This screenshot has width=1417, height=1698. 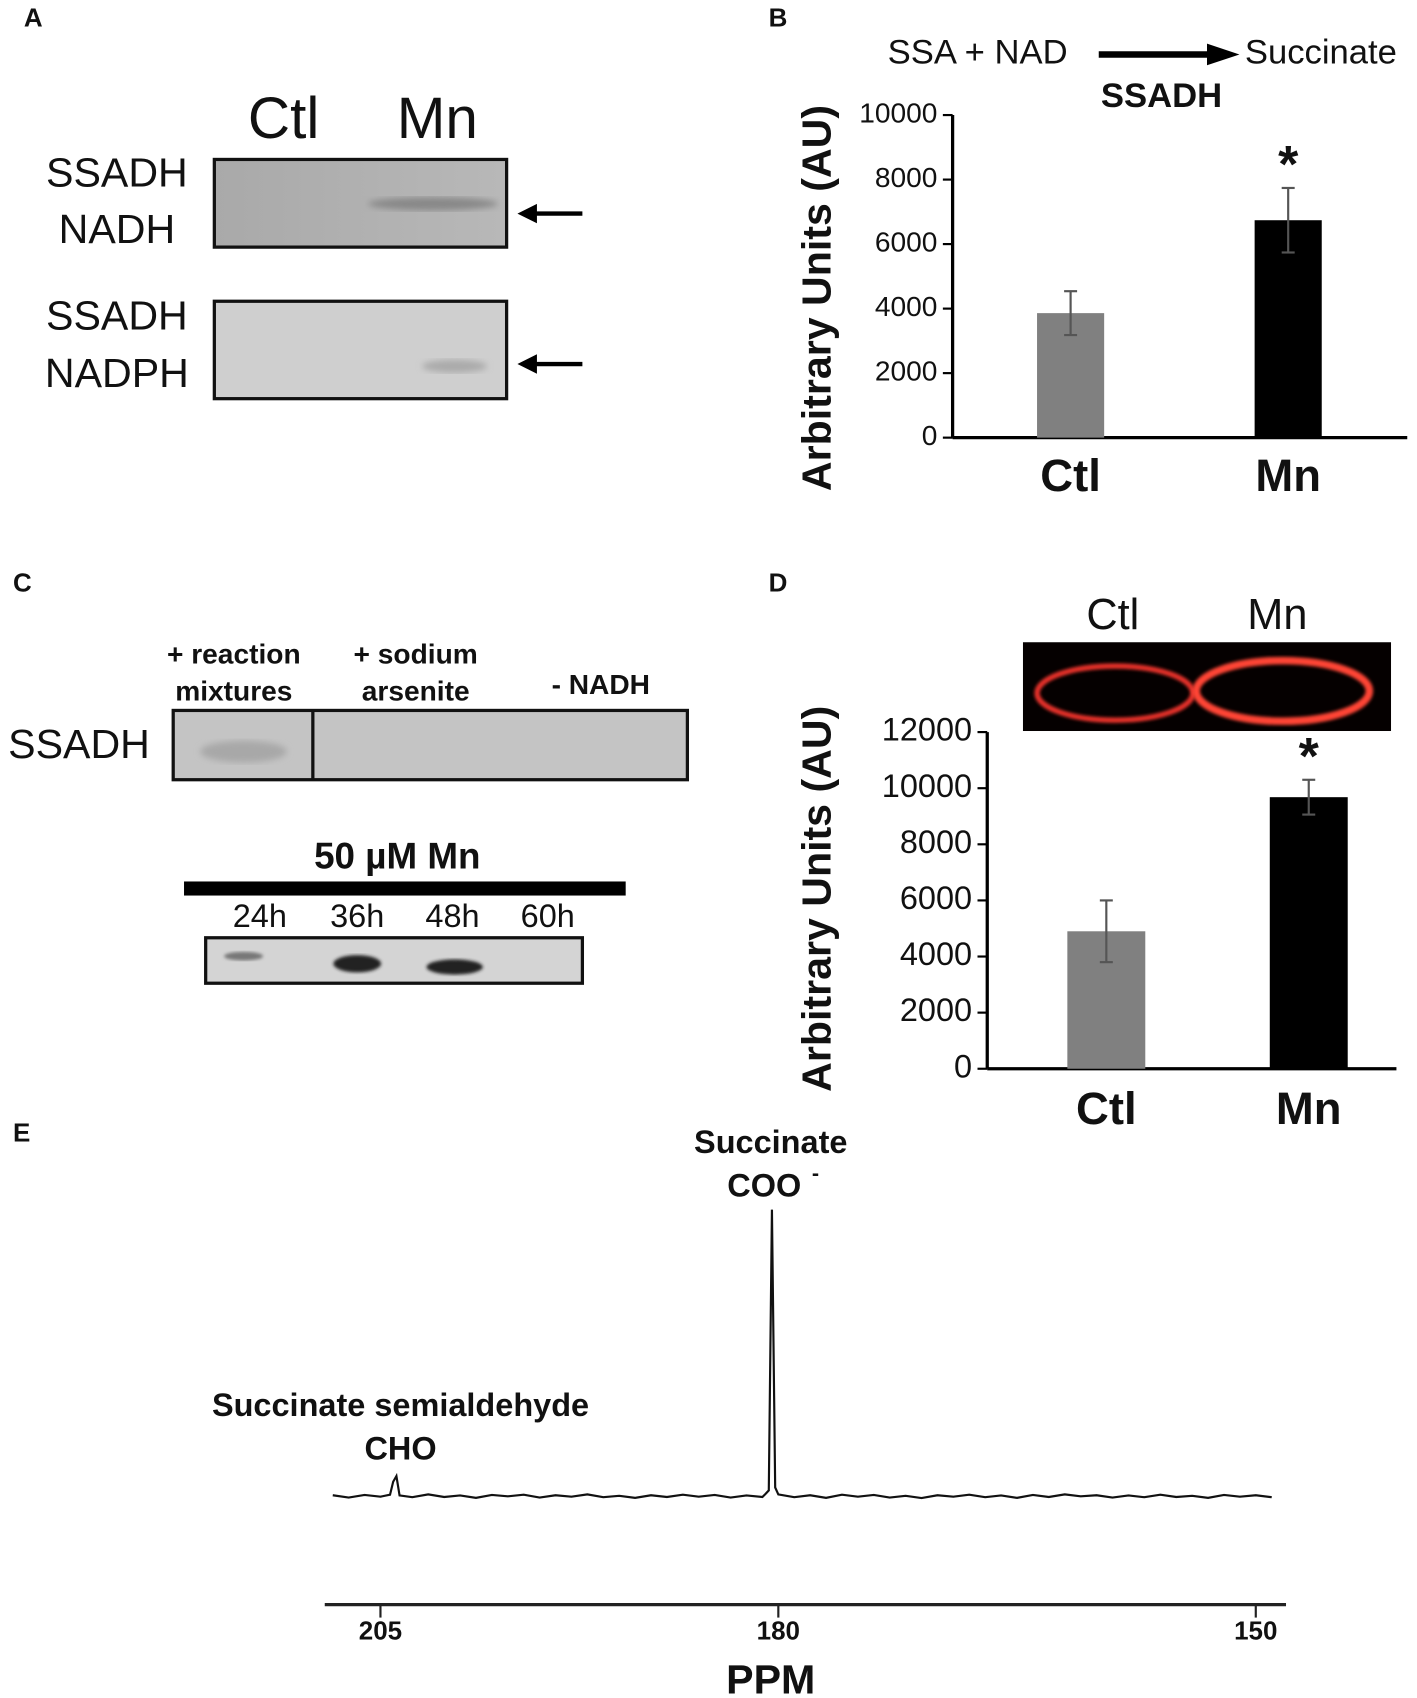 I want to click on condition-label: + sodium, so click(x=416, y=654).